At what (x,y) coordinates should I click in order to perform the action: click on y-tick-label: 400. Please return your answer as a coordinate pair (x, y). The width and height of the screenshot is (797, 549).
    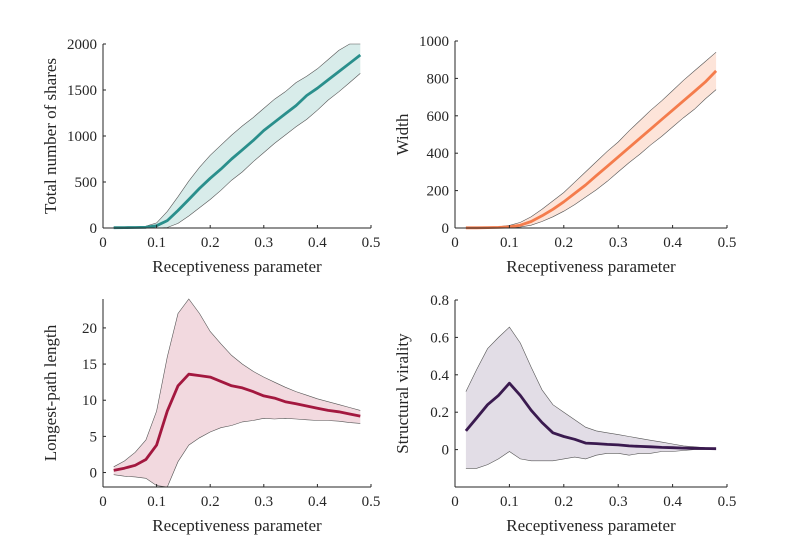
    Looking at the image, I should click on (438, 154).